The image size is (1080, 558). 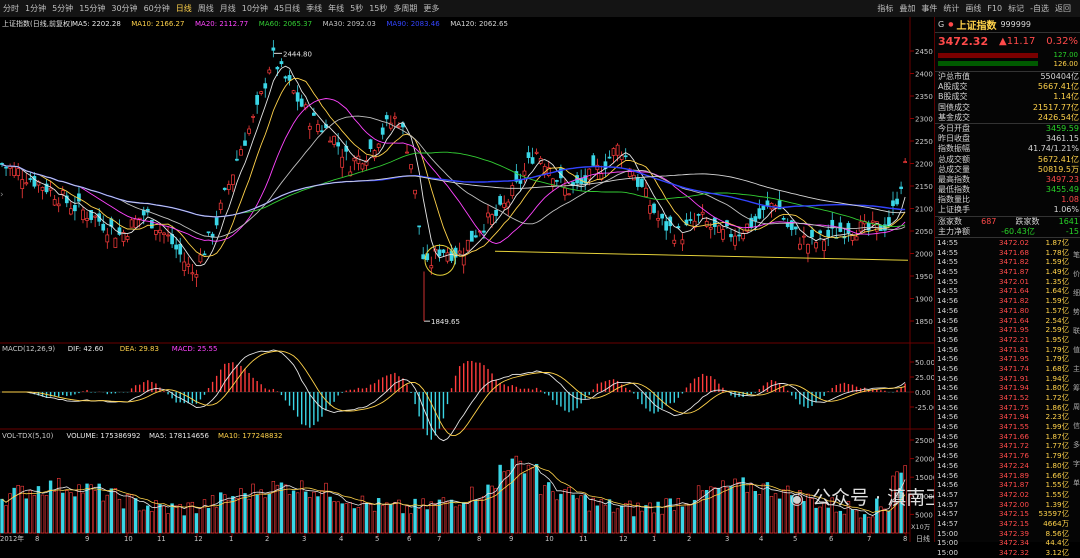 I want to click on menu-item-8: 返回, so click(x=1063, y=8).